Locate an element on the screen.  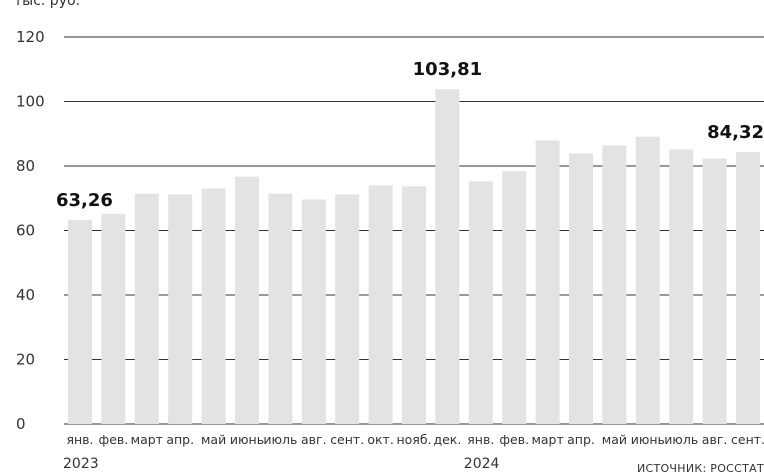
y-tick-label: 0 is located at coordinates (21, 424).